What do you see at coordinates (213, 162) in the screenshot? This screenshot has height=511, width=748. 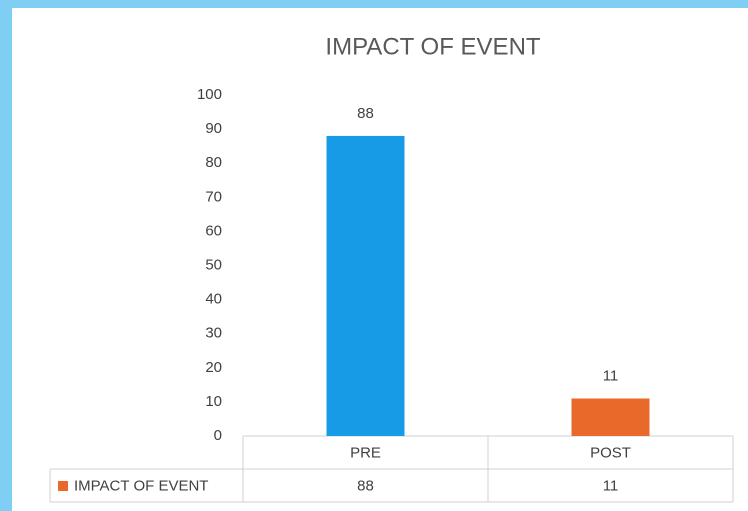 I see `y-tick-label: 80` at bounding box center [213, 162].